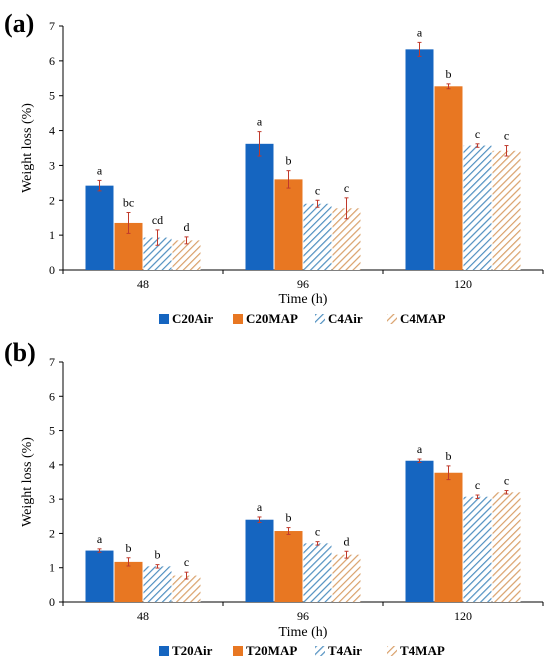 Image resolution: width=550 pixels, height=668 pixels. What do you see at coordinates (271, 650) in the screenshot?
I see `legend-label-T20MAP: T20MAP` at bounding box center [271, 650].